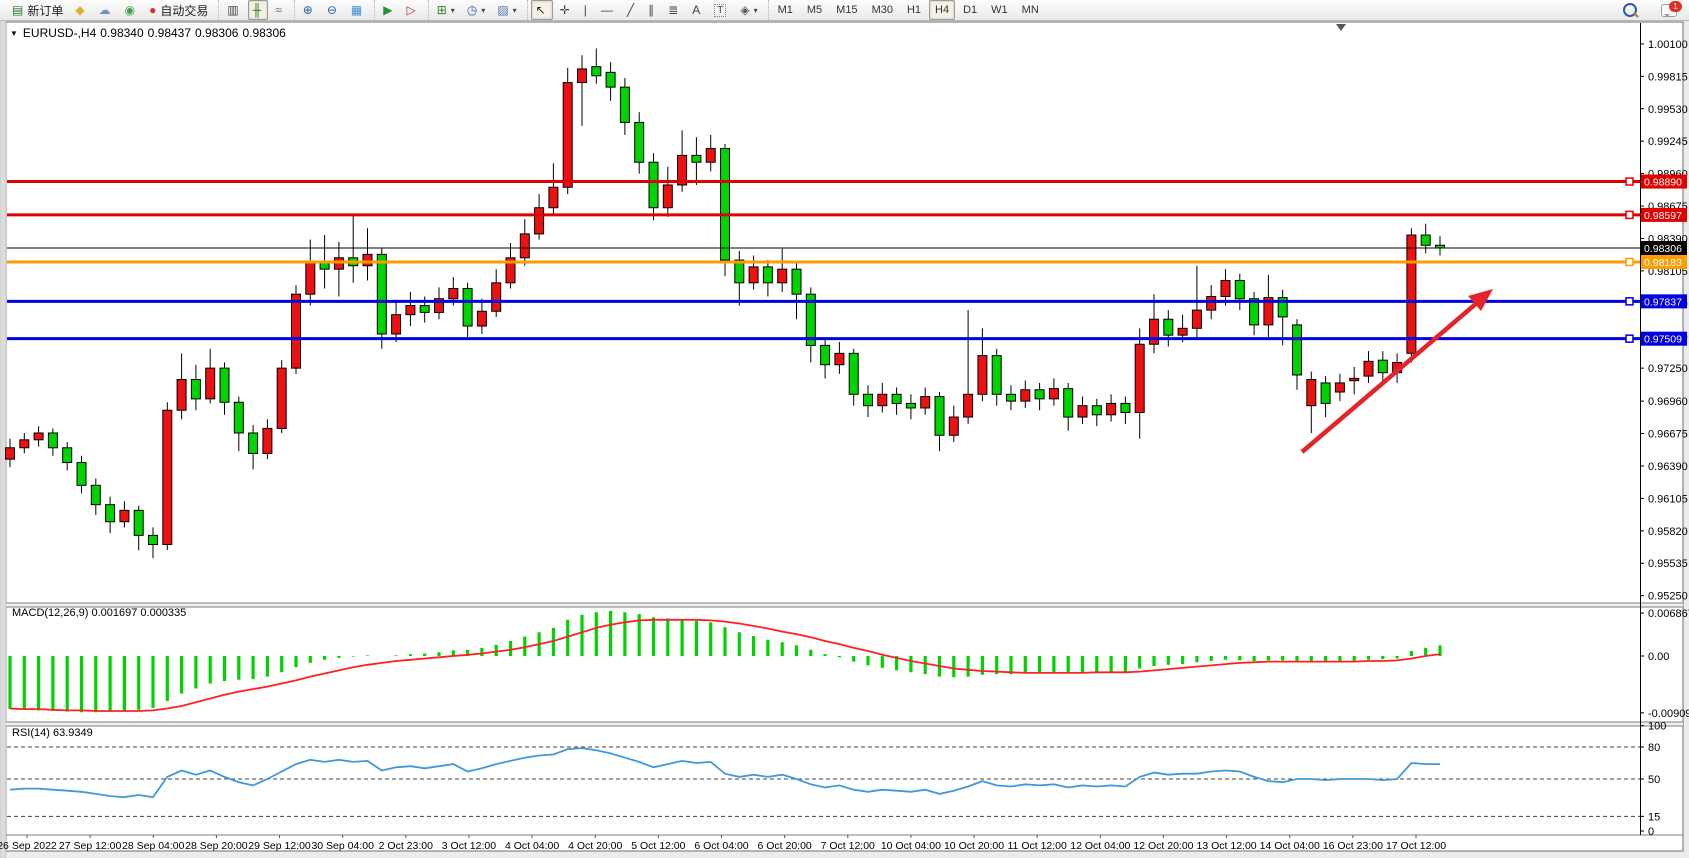  Describe the element at coordinates (608, 10) in the screenshot. I see `horizontal-line-button: —` at that location.